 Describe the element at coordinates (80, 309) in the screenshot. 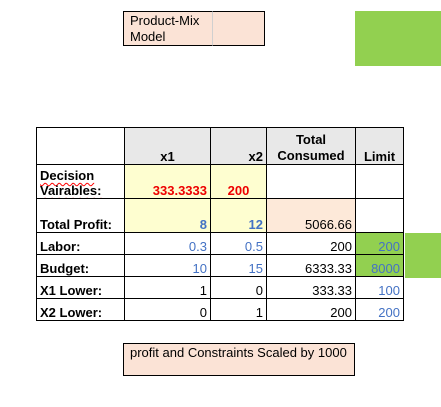

I see `x2-lower-label: X2 Lower:` at that location.